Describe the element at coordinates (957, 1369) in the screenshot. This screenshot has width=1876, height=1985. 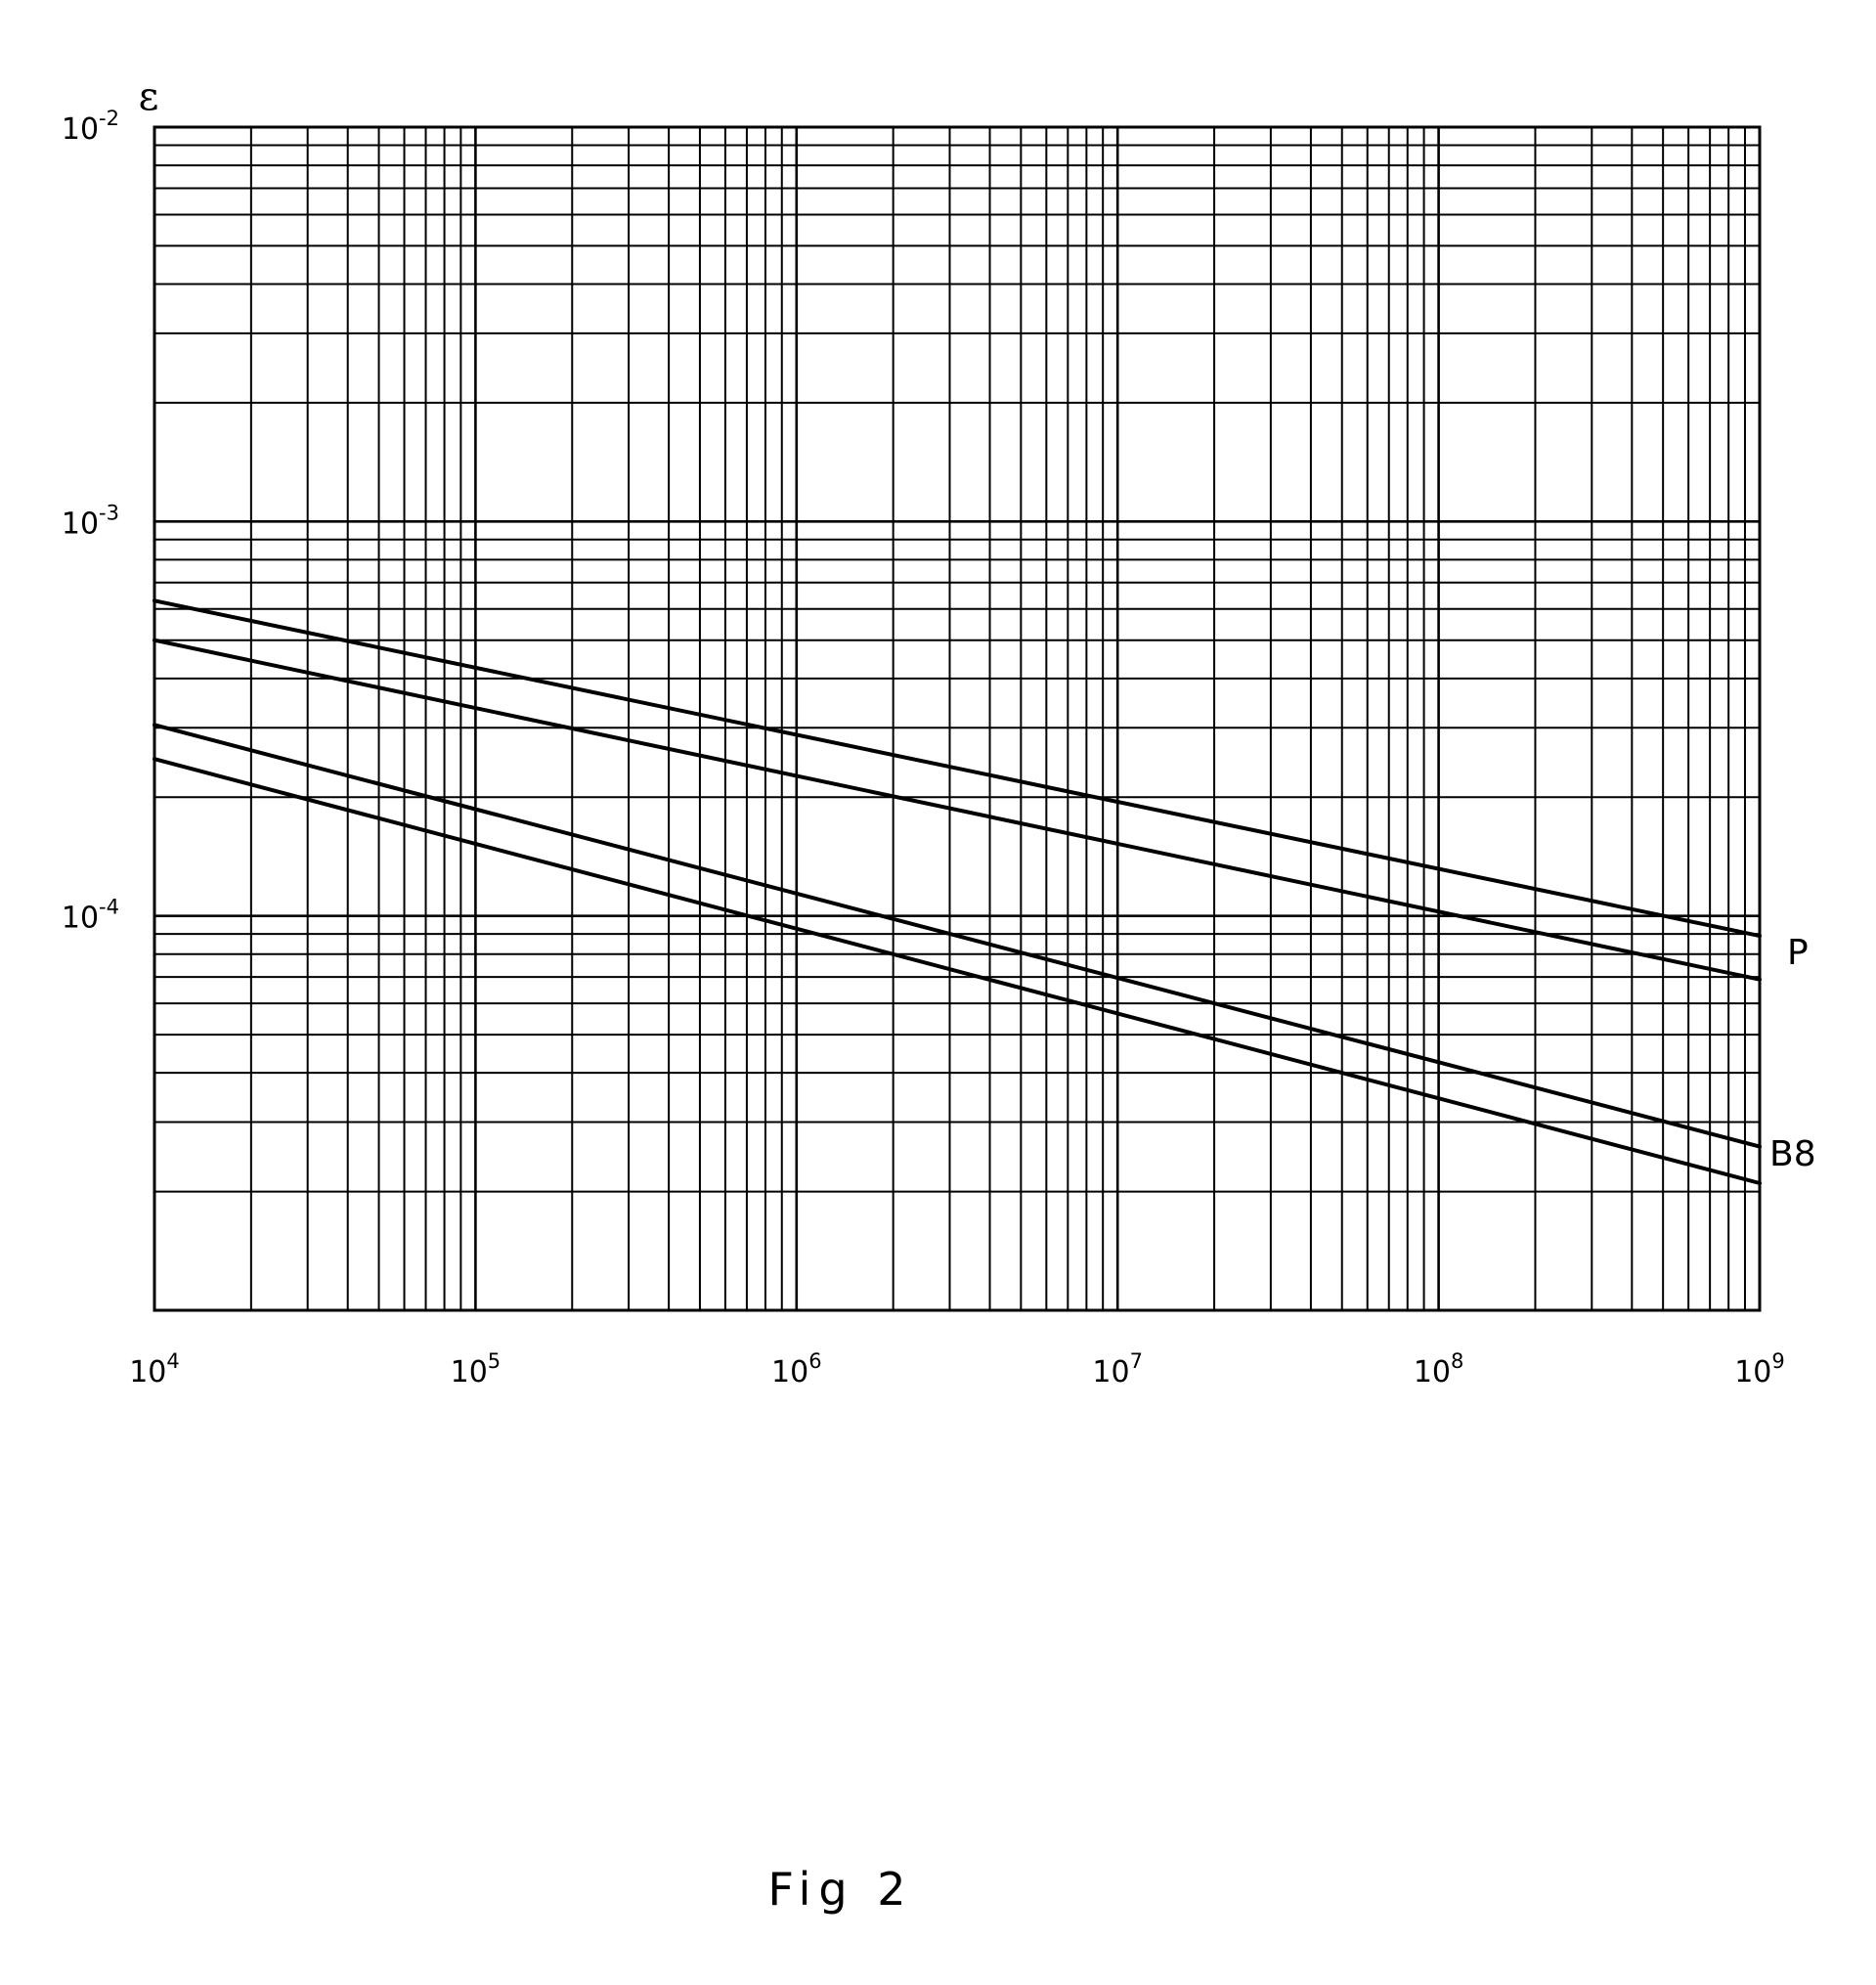
I see `x-tick-labels: 10⁴ 10⁵ 10⁶ 10⁷ 10⁸ 10⁹` at that location.